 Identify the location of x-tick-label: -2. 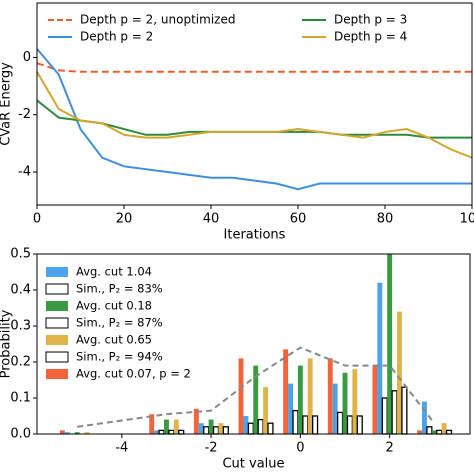
(211, 448).